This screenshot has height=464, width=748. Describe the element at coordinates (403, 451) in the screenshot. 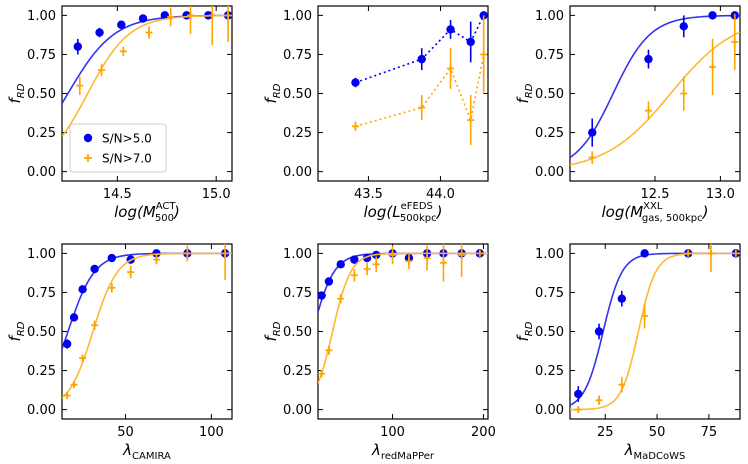

I see `x-axis-label: λredMaPPer` at that location.